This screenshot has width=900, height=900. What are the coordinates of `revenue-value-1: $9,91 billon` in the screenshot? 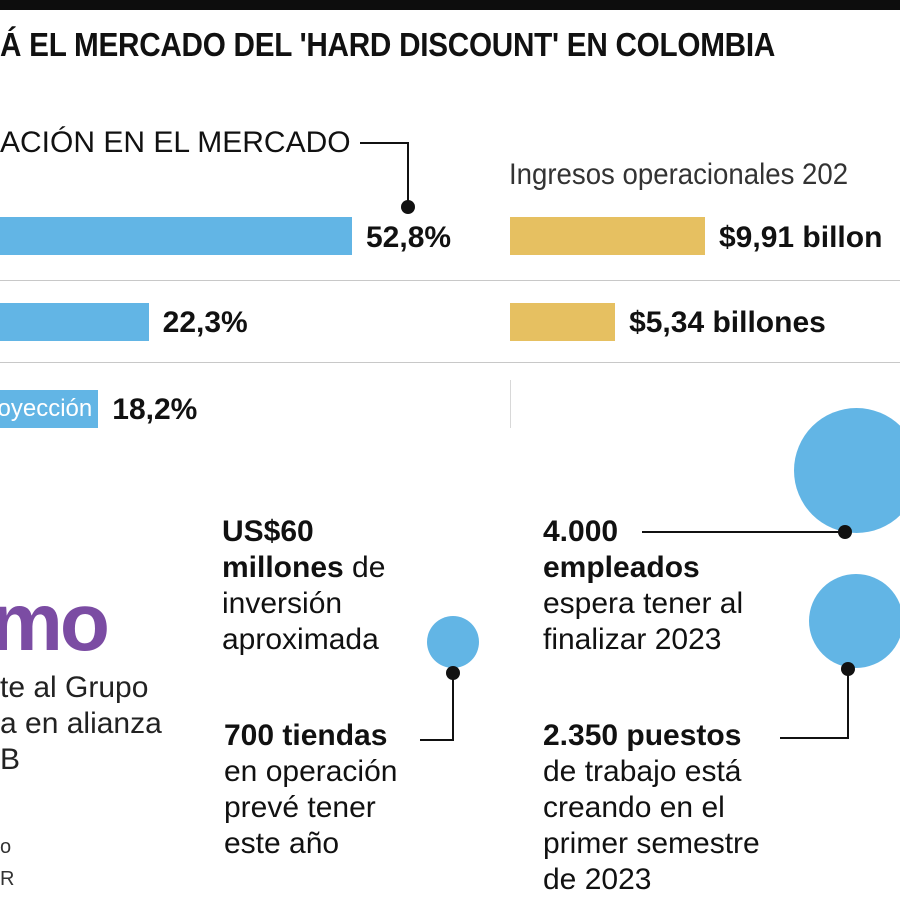 It's located at (801, 237).